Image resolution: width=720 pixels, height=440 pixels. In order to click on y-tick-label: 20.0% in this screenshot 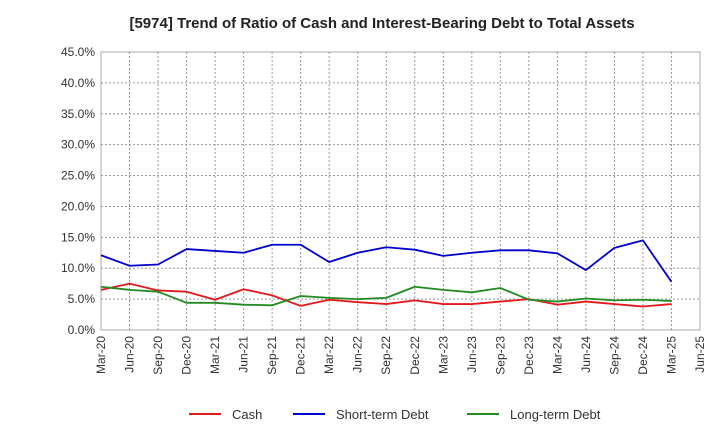, I will do `click(78, 206)`.